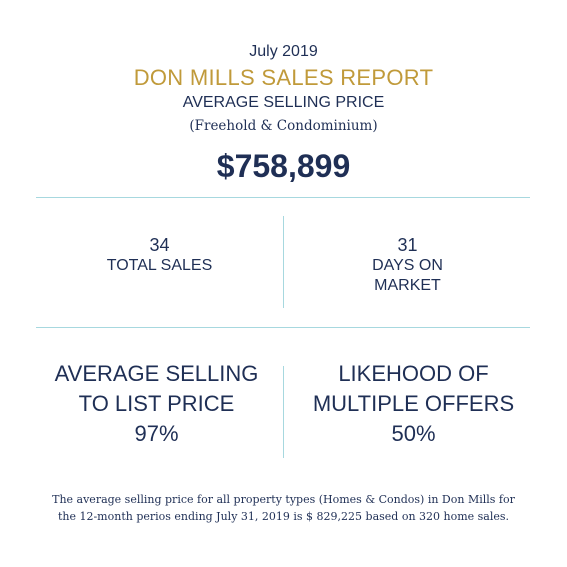 The image size is (567, 567). I want to click on report-subtitle: AVERAGE SELLING PRICE, so click(283, 102).